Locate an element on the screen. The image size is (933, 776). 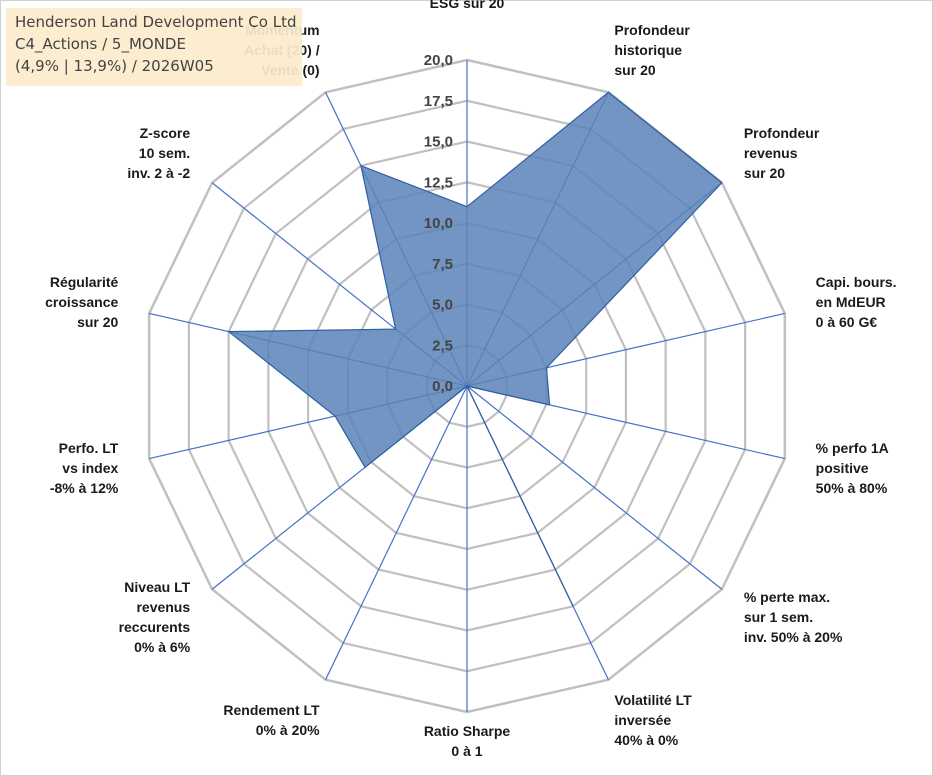
axis-label-3-line-0: Capi. bours. is located at coordinates (856, 282).